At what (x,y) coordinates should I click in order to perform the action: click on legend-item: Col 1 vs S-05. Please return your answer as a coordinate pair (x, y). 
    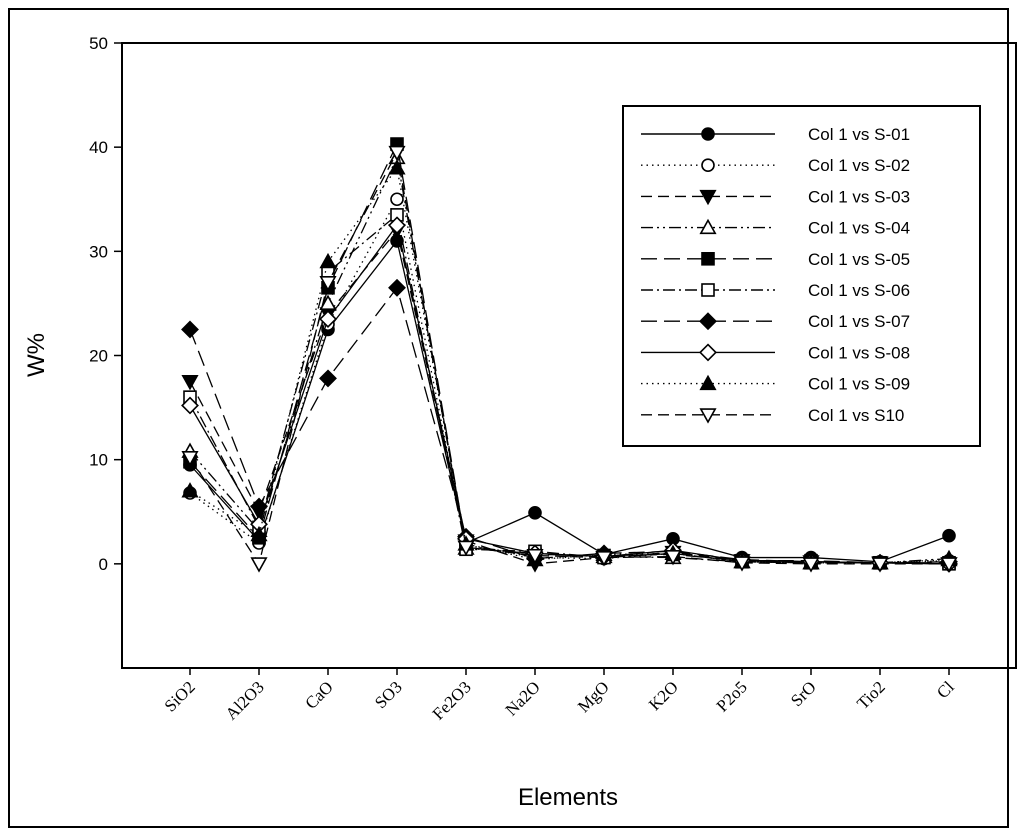
    Looking at the image, I should click on (775, 259).